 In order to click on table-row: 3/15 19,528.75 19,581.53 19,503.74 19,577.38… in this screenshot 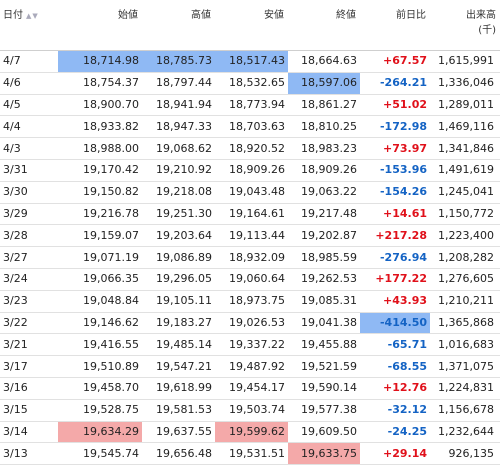, I will do `click(250, 410)`.